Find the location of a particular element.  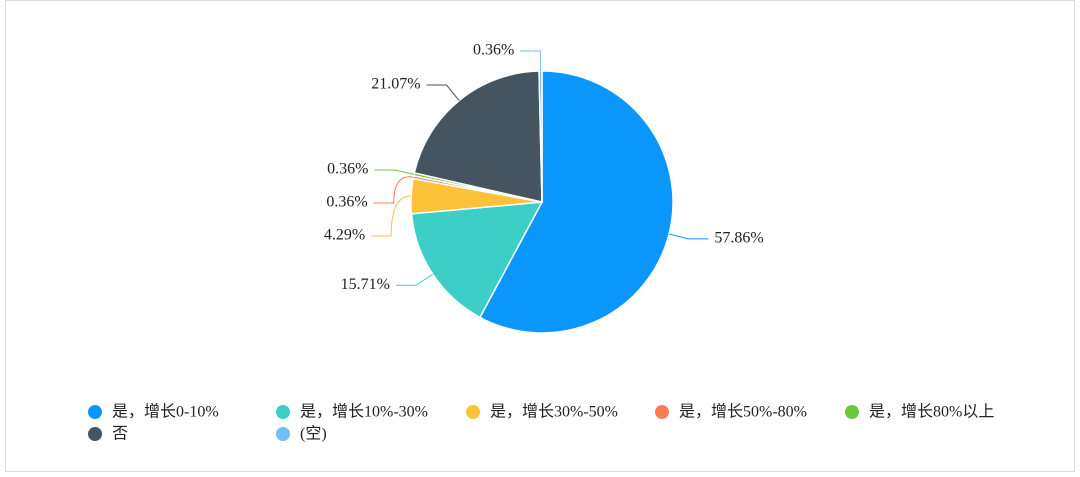

data-label: 21.07% is located at coordinates (395, 84).